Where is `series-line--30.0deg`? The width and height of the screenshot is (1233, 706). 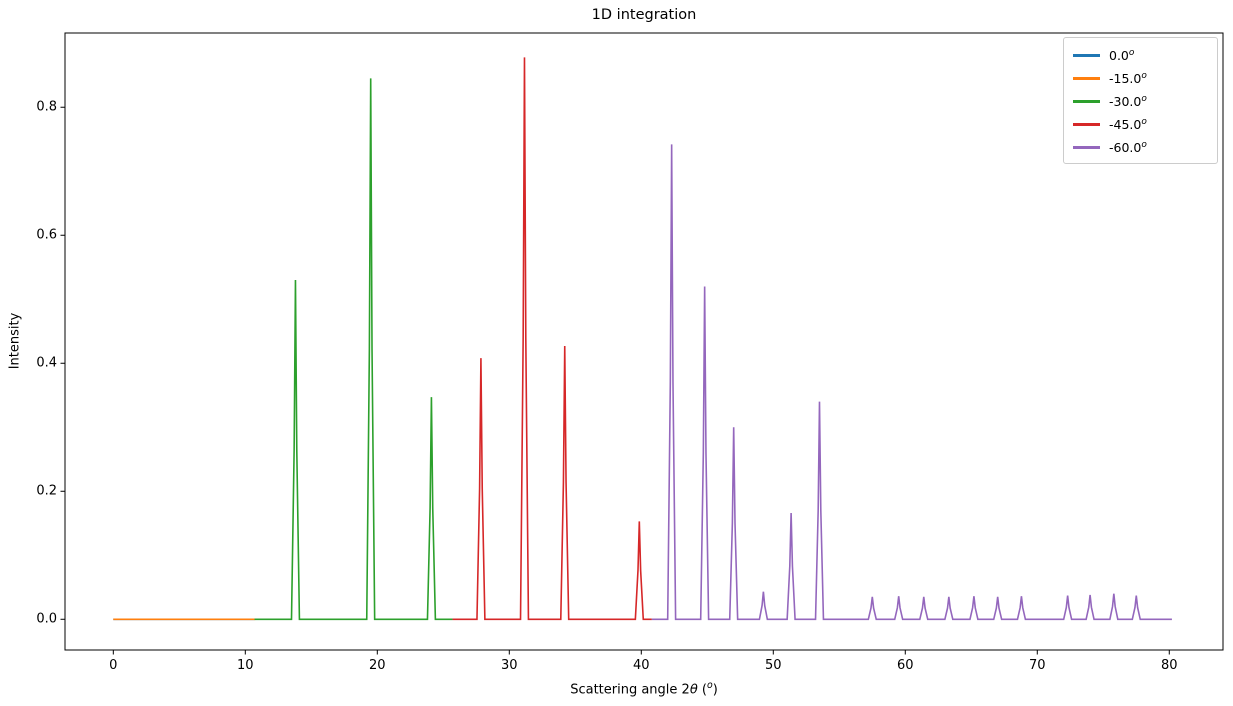 series-line--30.0deg is located at coordinates (353, 349).